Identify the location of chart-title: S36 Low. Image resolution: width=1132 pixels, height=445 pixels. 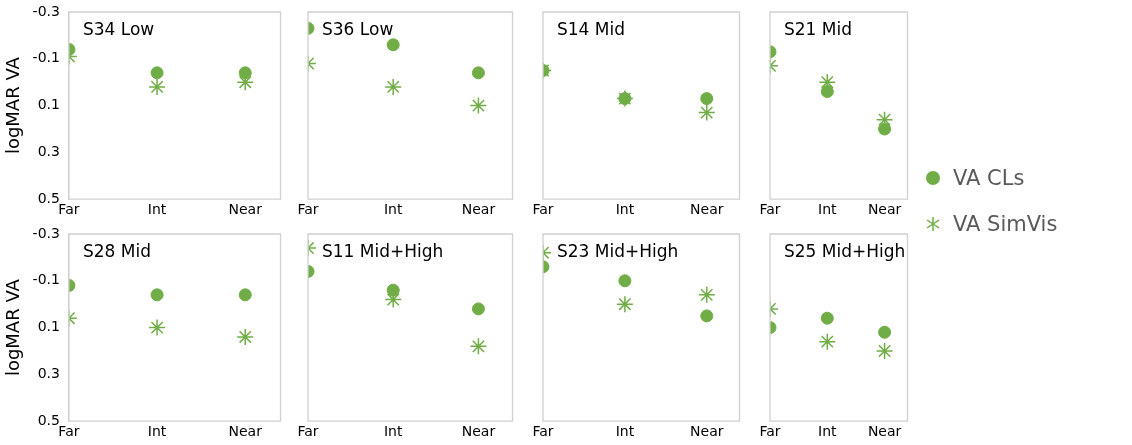
(358, 28).